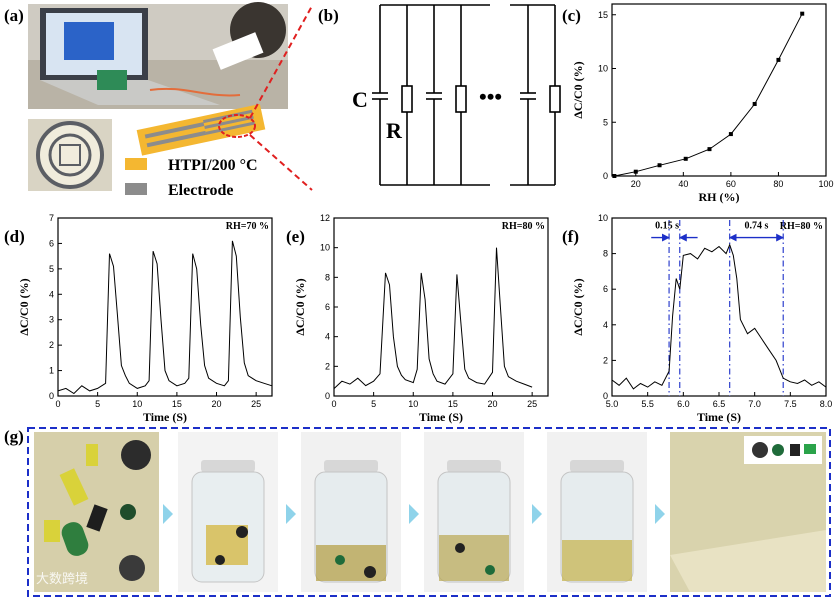  I want to click on plot-frame-d, so click(165, 307).